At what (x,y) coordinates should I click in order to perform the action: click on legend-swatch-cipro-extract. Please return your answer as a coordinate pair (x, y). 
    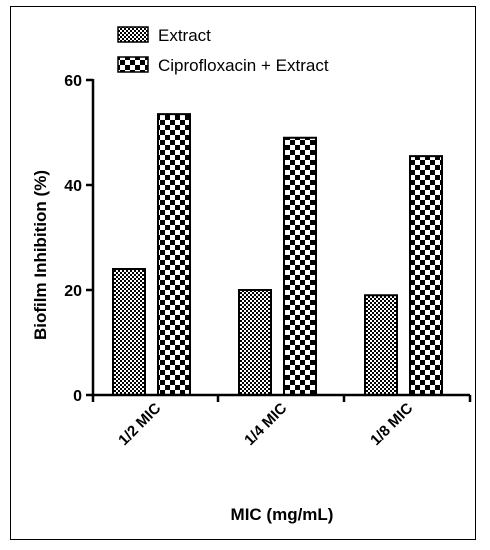
    Looking at the image, I should click on (133, 64).